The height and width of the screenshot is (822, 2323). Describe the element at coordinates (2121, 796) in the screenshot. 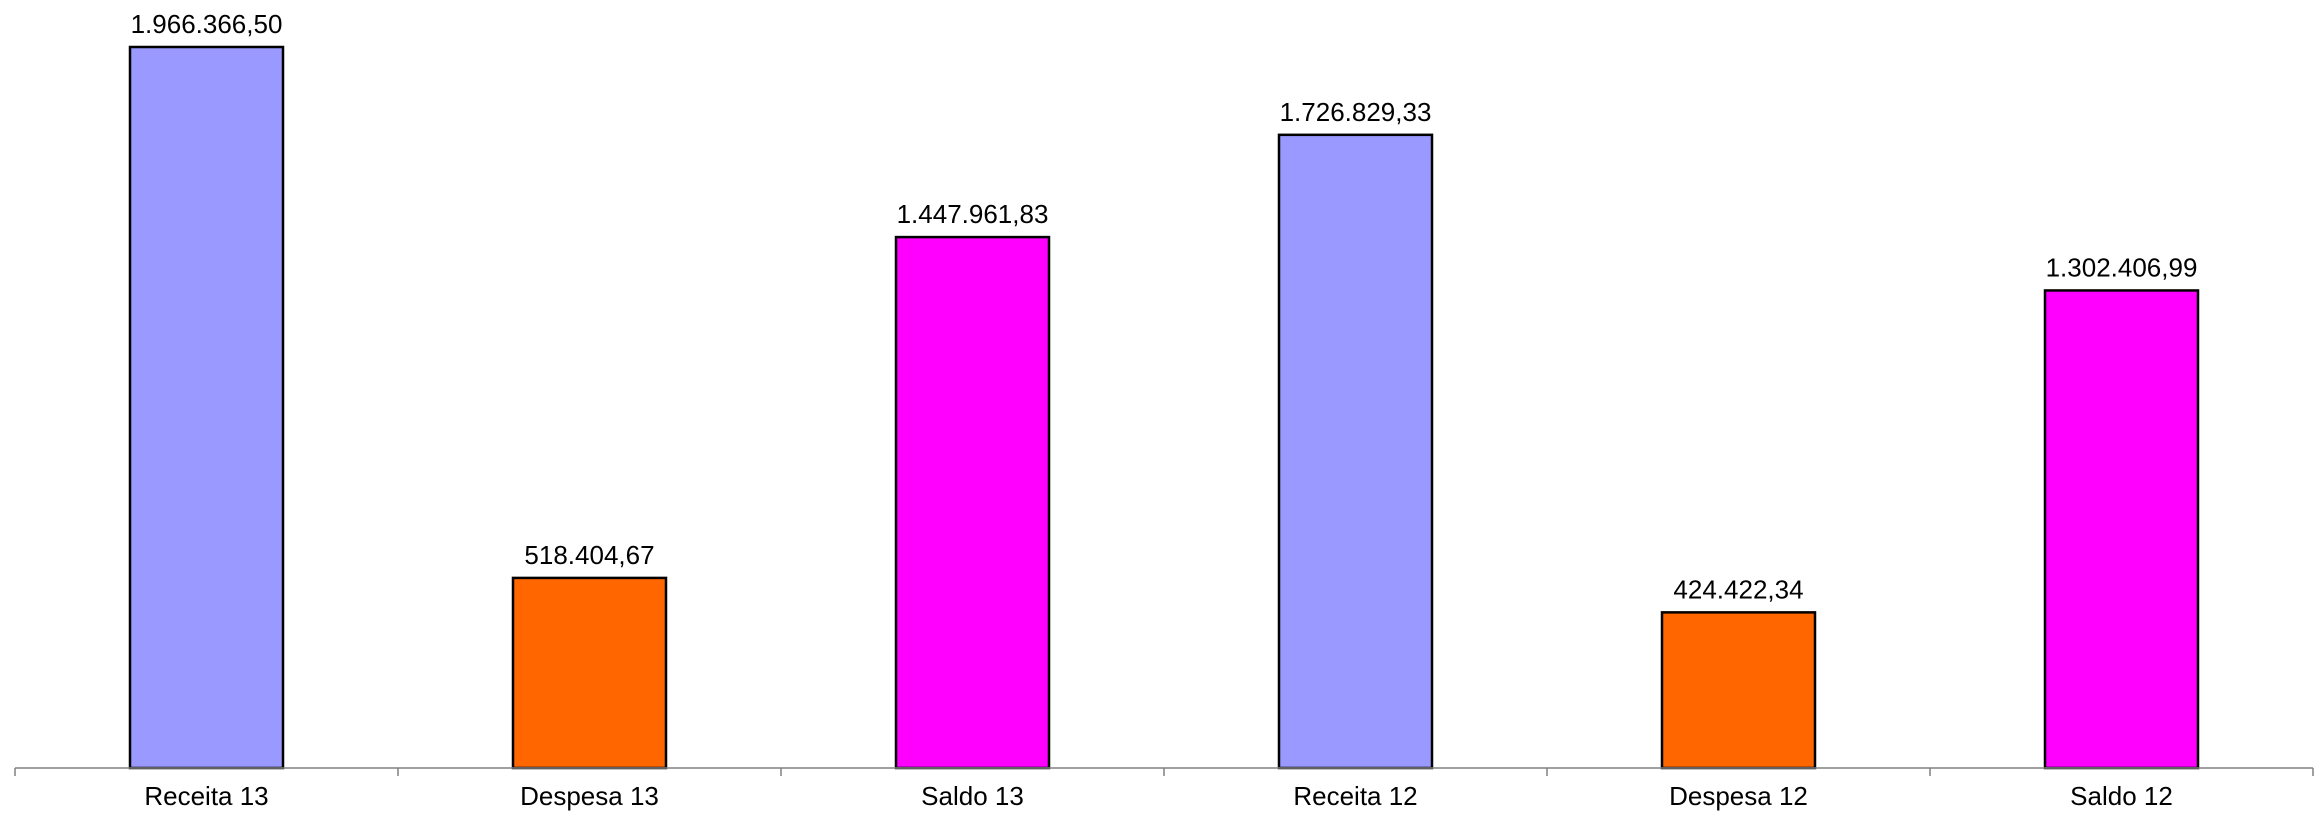

I see `x-tick-label: Saldo 12` at that location.